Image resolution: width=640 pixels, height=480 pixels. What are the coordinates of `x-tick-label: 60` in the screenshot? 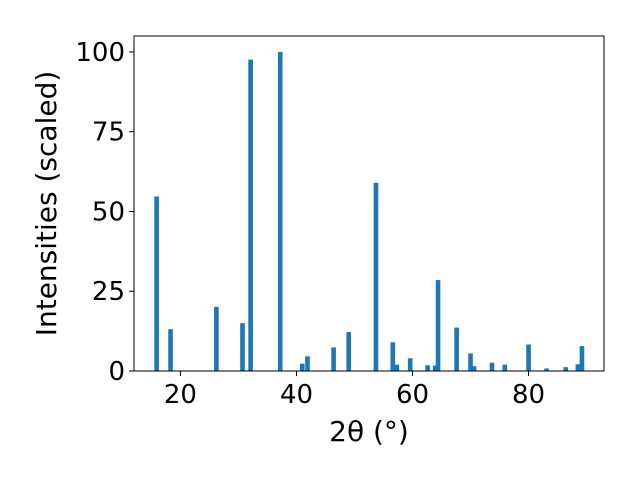 It's located at (412, 395).